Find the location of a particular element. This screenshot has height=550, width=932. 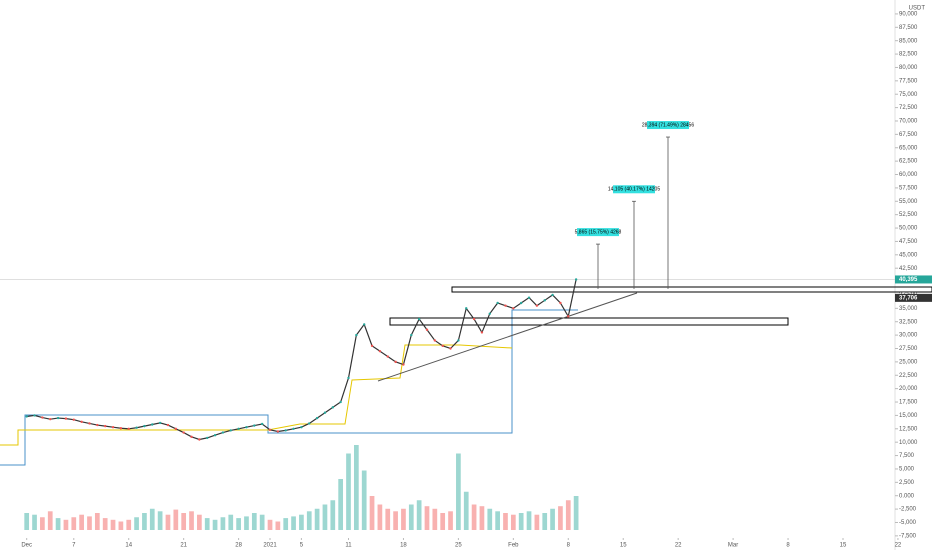

x-tick-label: Mar is located at coordinates (733, 546).